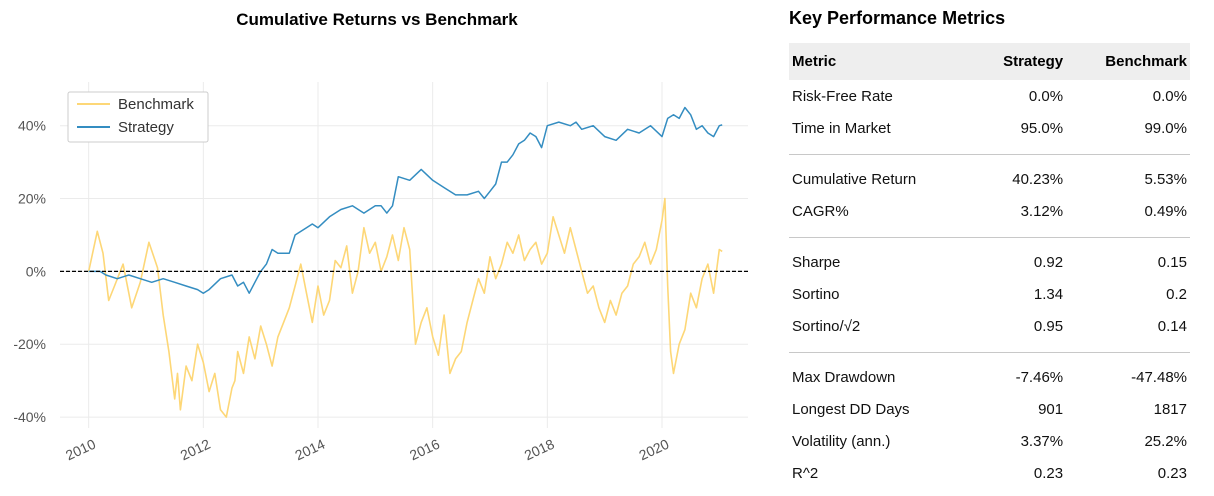 This screenshot has width=1214, height=496. Describe the element at coordinates (854, 179) in the screenshot. I see `metric-label: Cumulative Return` at that location.